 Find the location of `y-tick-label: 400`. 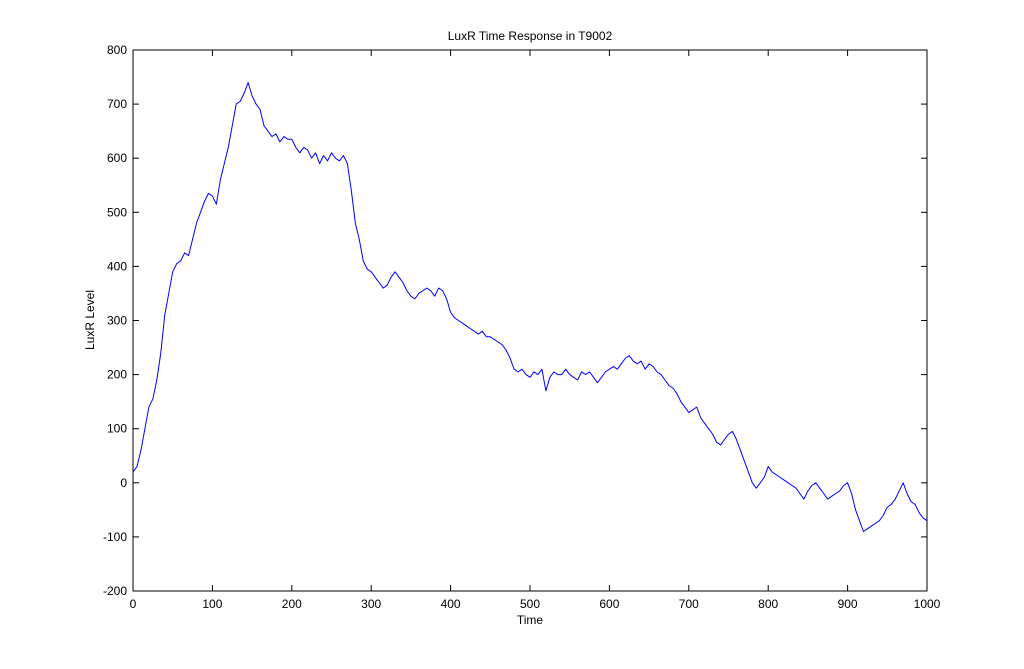

y-tick-label: 400 is located at coordinates (117, 266).